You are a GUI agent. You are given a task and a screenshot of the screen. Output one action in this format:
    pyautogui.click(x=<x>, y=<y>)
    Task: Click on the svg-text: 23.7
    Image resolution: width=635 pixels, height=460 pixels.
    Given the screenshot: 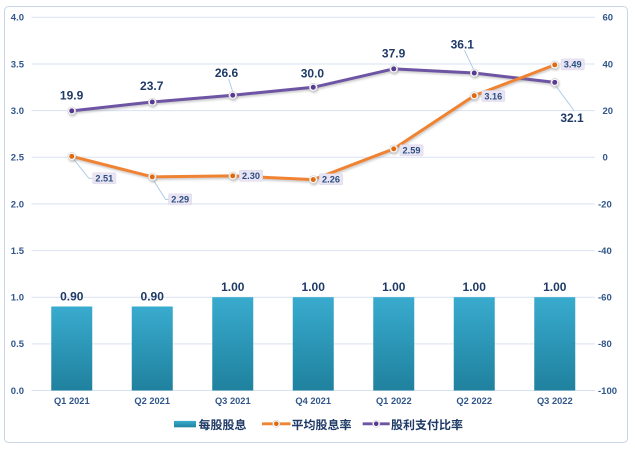 What is the action you would take?
    pyautogui.click(x=152, y=86)
    